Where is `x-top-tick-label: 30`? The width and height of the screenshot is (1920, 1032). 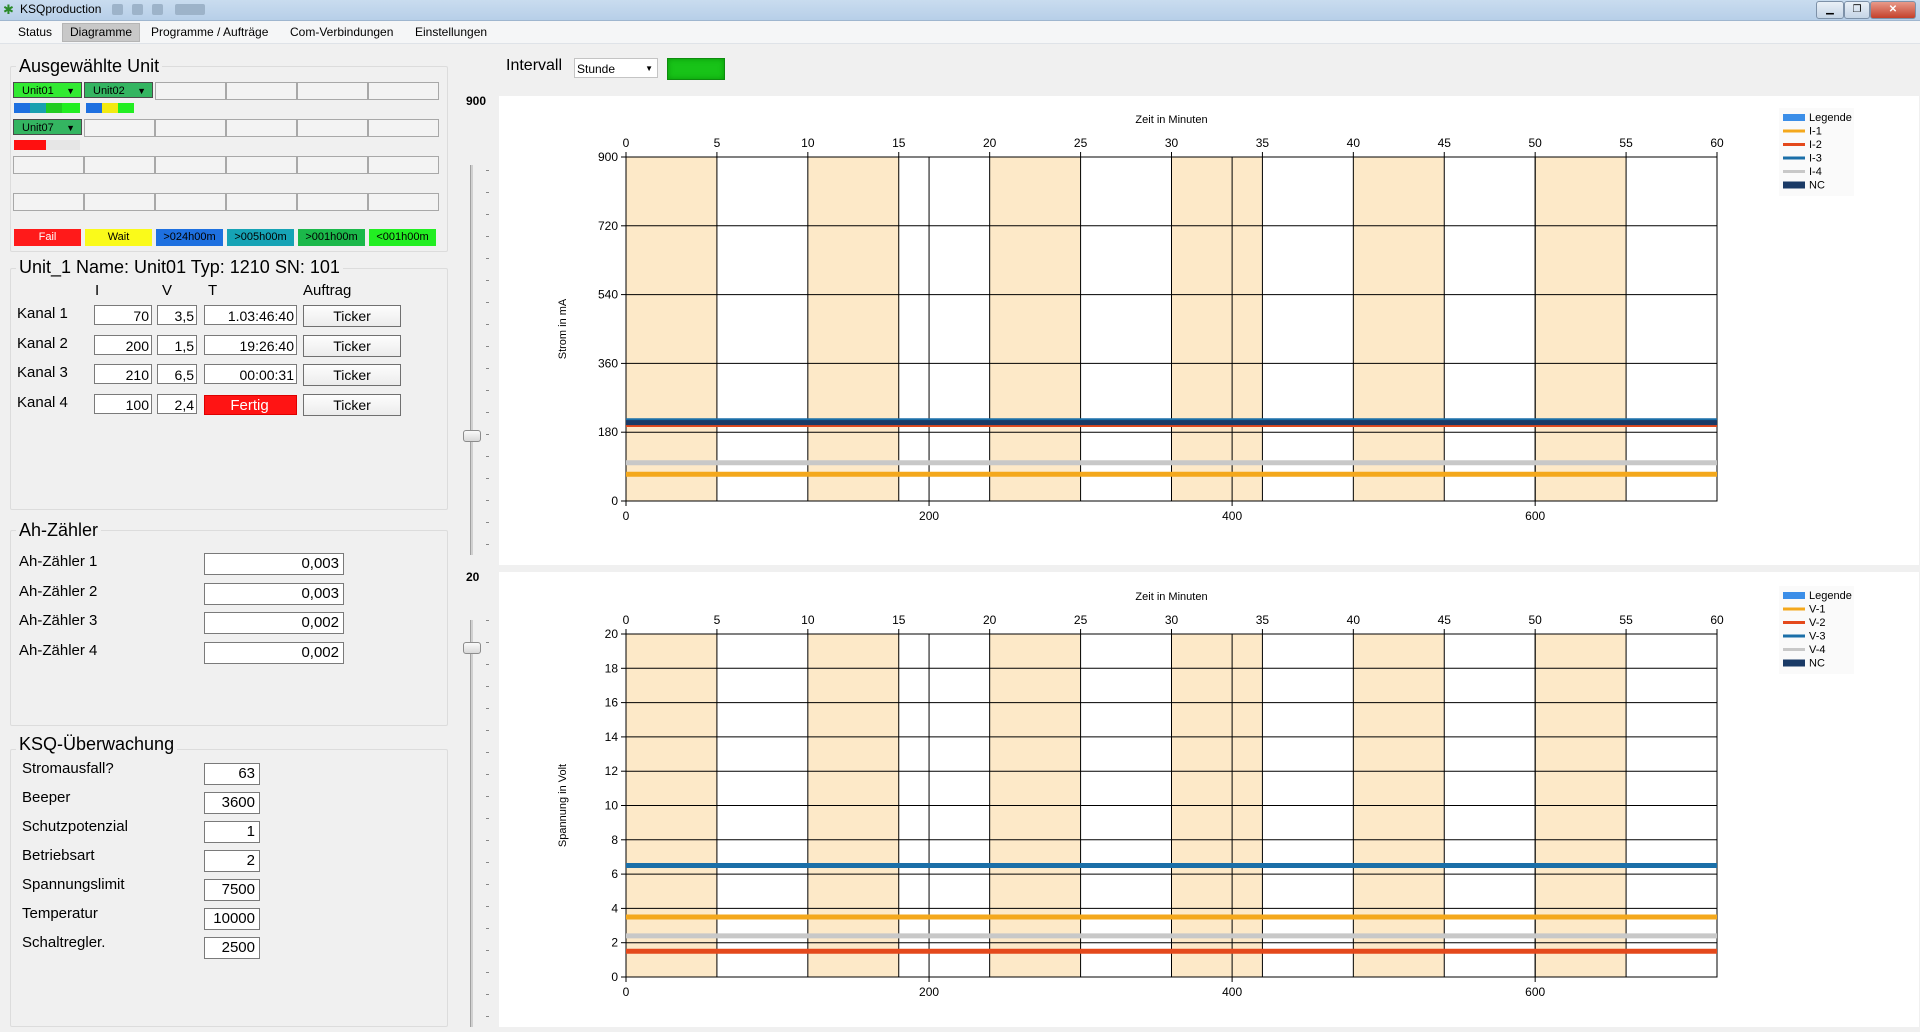
x-top-tick-label: 30 is located at coordinates (1172, 143).